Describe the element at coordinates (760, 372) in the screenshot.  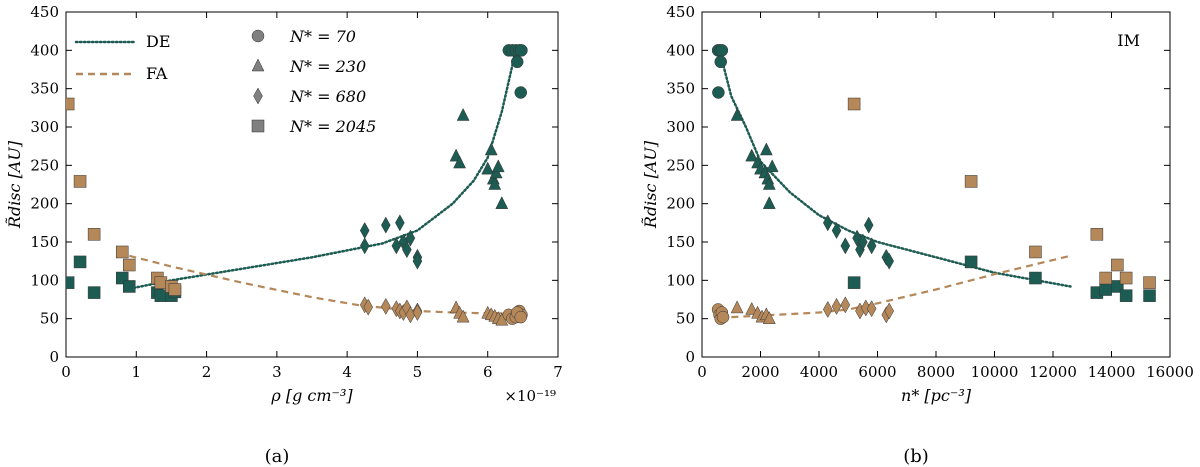
I see `x-tick-label: 2000` at that location.